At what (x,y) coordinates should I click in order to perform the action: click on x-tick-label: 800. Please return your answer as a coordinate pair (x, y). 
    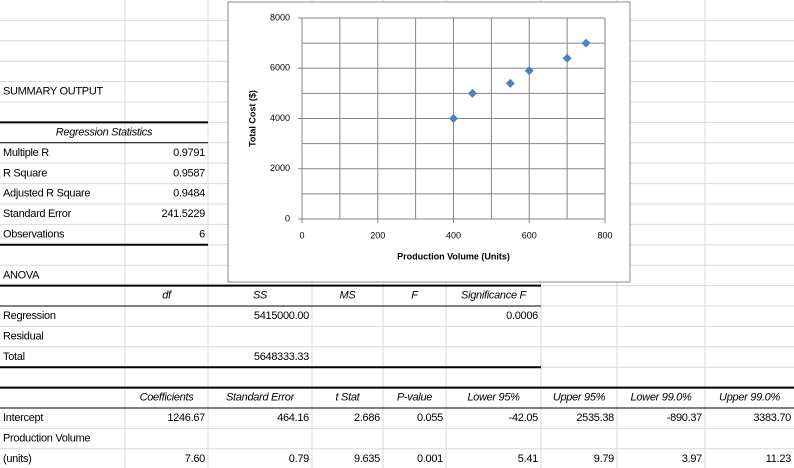
    Looking at the image, I should click on (604, 235).